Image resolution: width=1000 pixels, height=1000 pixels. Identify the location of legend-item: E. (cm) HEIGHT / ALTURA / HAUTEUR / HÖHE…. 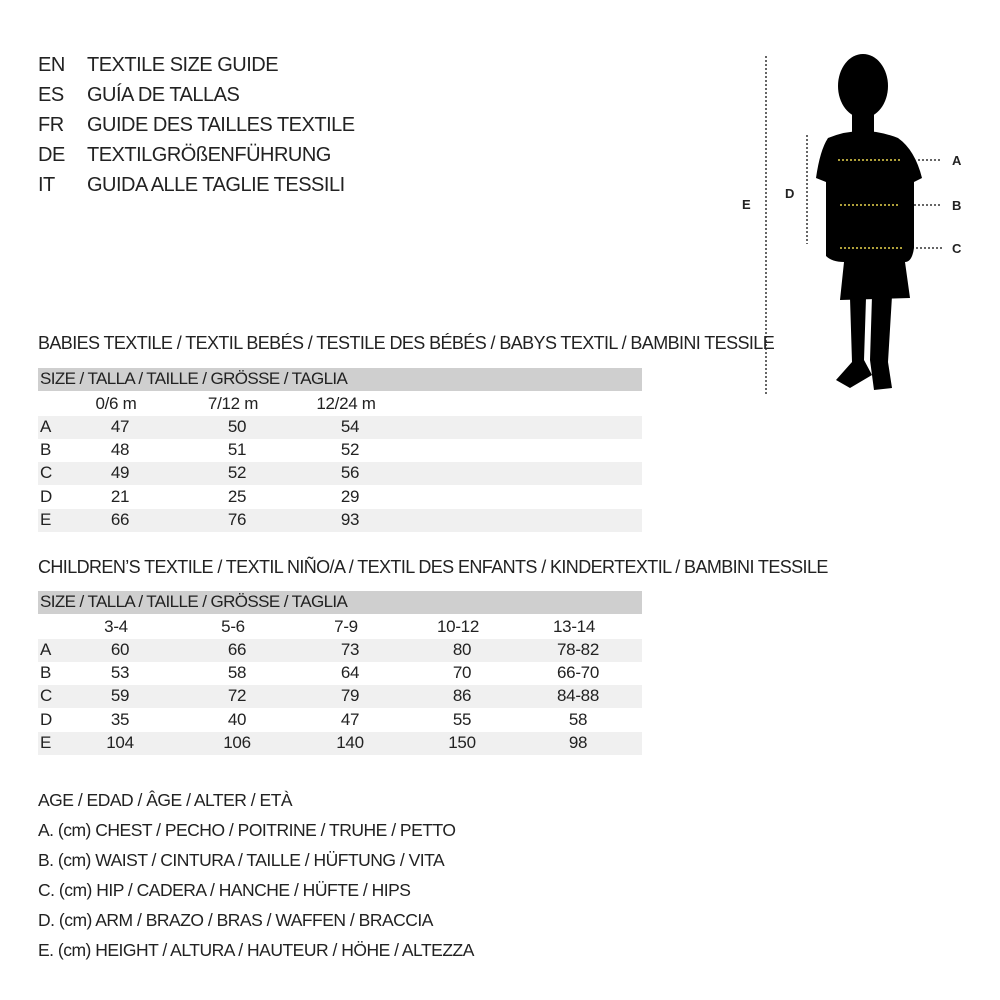
(256, 950).